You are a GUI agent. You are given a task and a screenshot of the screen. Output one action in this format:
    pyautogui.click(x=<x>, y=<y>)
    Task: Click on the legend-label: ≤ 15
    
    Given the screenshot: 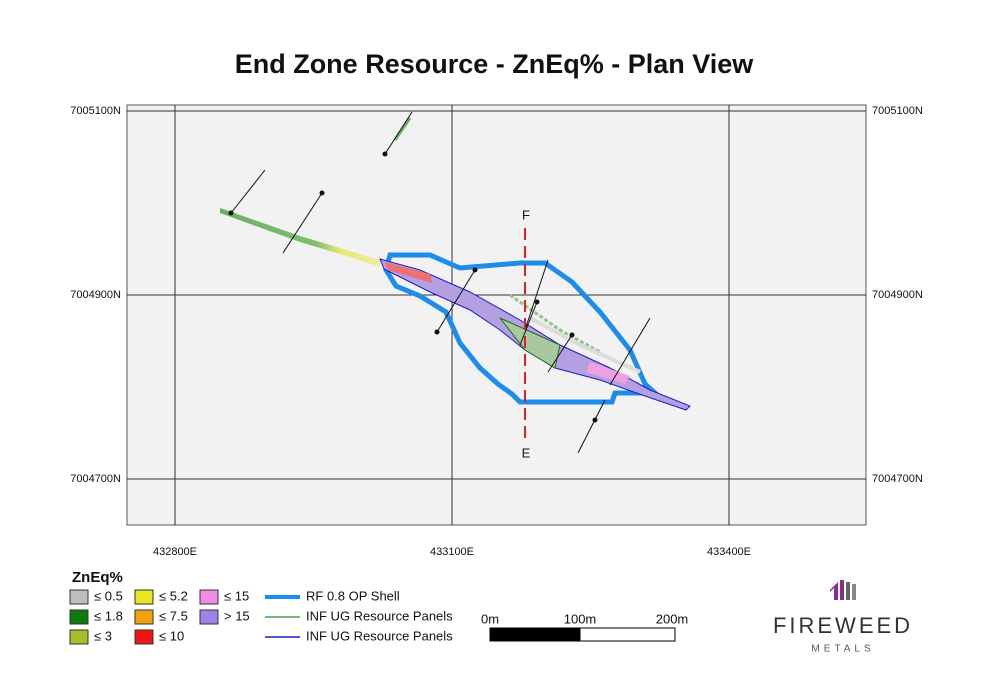 What is the action you would take?
    pyautogui.click(x=236, y=595)
    